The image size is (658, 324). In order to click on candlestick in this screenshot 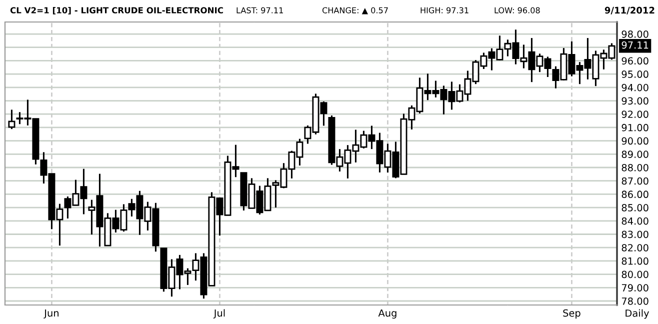, I will do `click(12, 119)`.